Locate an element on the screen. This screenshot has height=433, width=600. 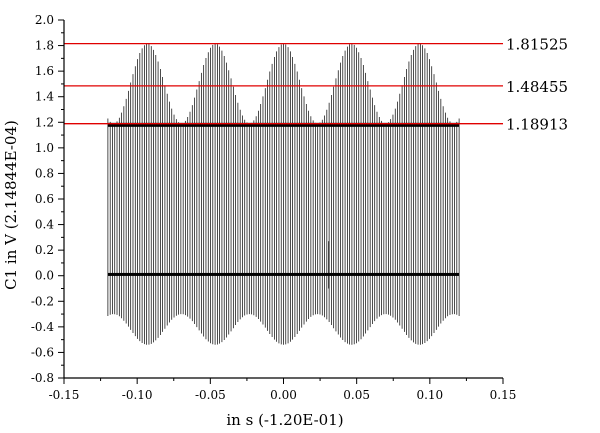
y-tick-label: 0.4 is located at coordinates (44, 225).